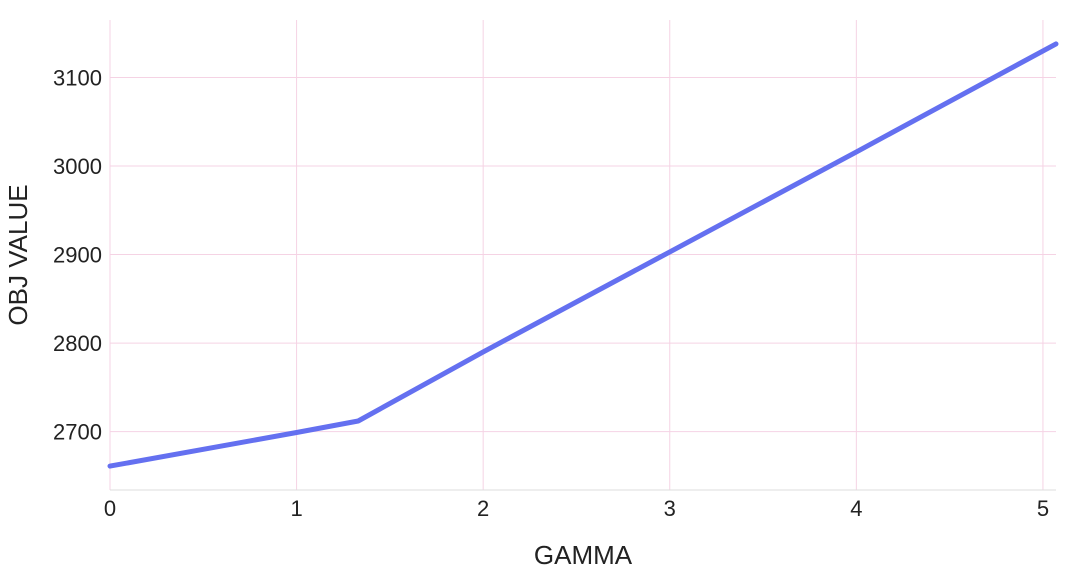 The height and width of the screenshot is (566, 1066). Describe the element at coordinates (110, 508) in the screenshot. I see `x-tick-label: 0` at that location.